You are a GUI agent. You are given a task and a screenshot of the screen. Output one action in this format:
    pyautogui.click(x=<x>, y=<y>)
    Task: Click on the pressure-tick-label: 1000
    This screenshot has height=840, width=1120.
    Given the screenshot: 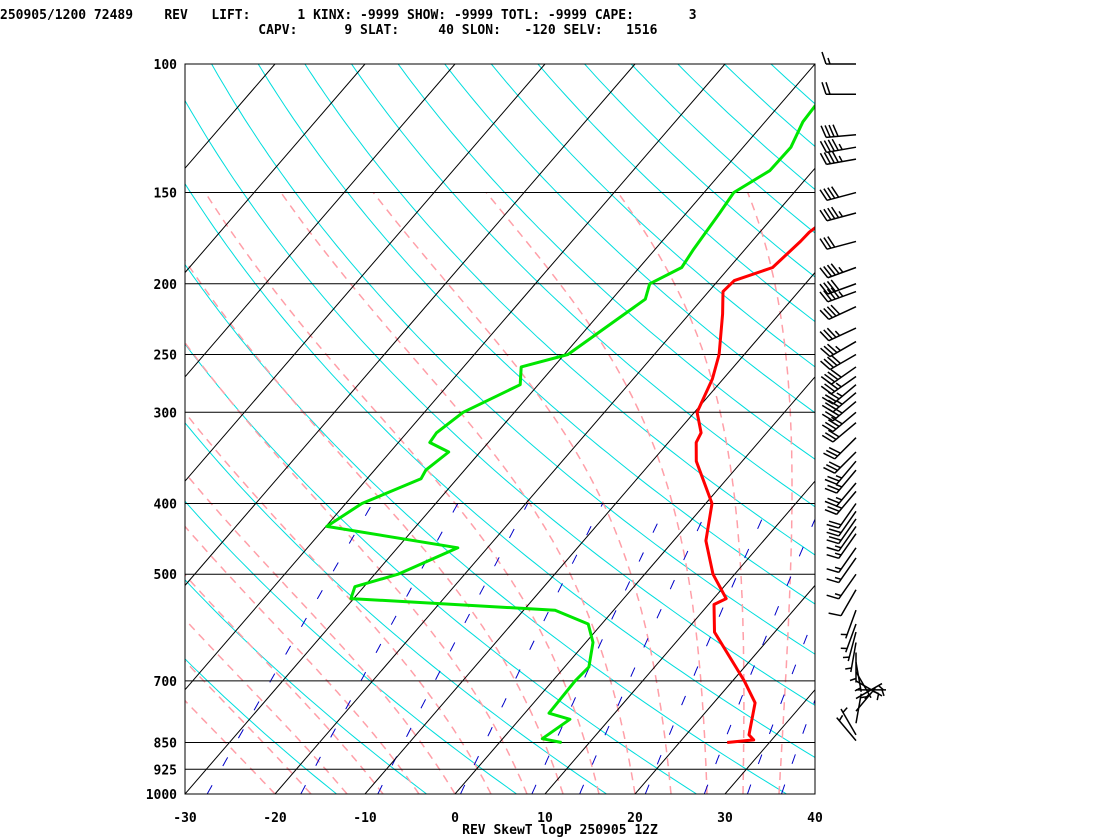 What is the action you would take?
    pyautogui.click(x=161, y=795)
    